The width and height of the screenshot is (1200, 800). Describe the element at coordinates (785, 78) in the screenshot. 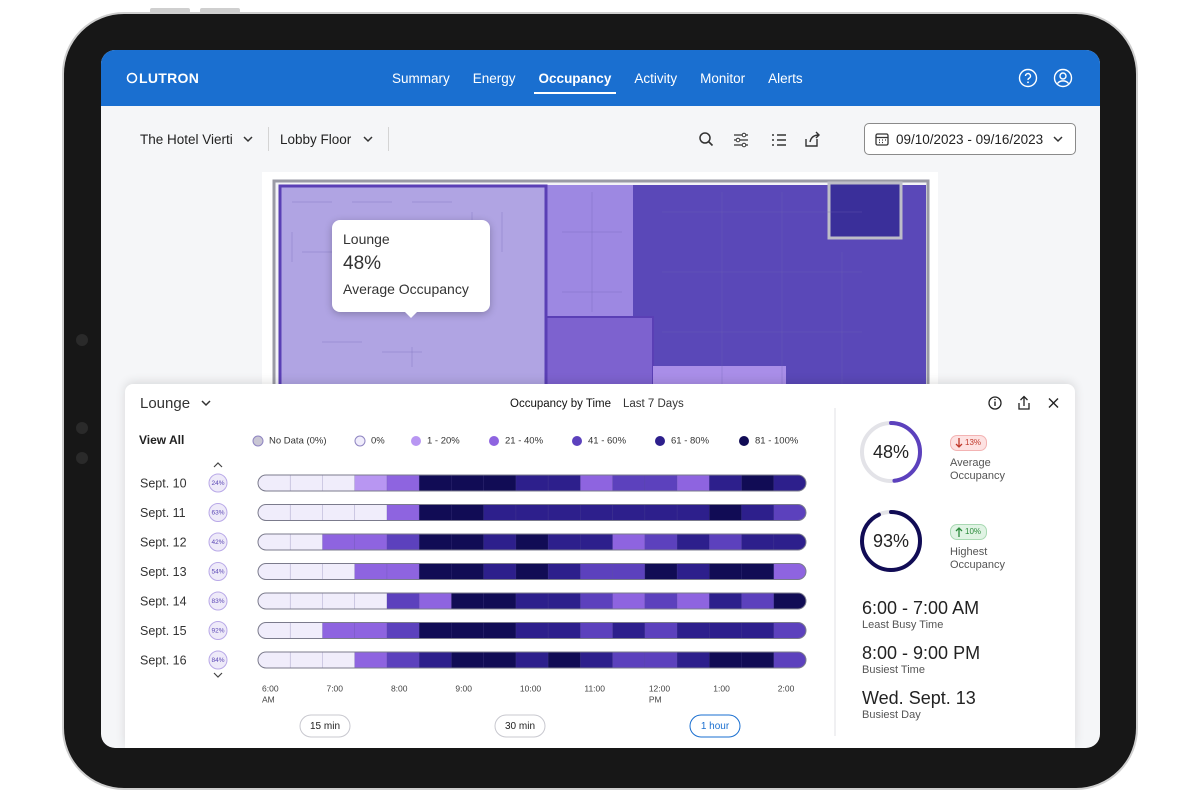

I see `nav-tab: Alerts` at that location.